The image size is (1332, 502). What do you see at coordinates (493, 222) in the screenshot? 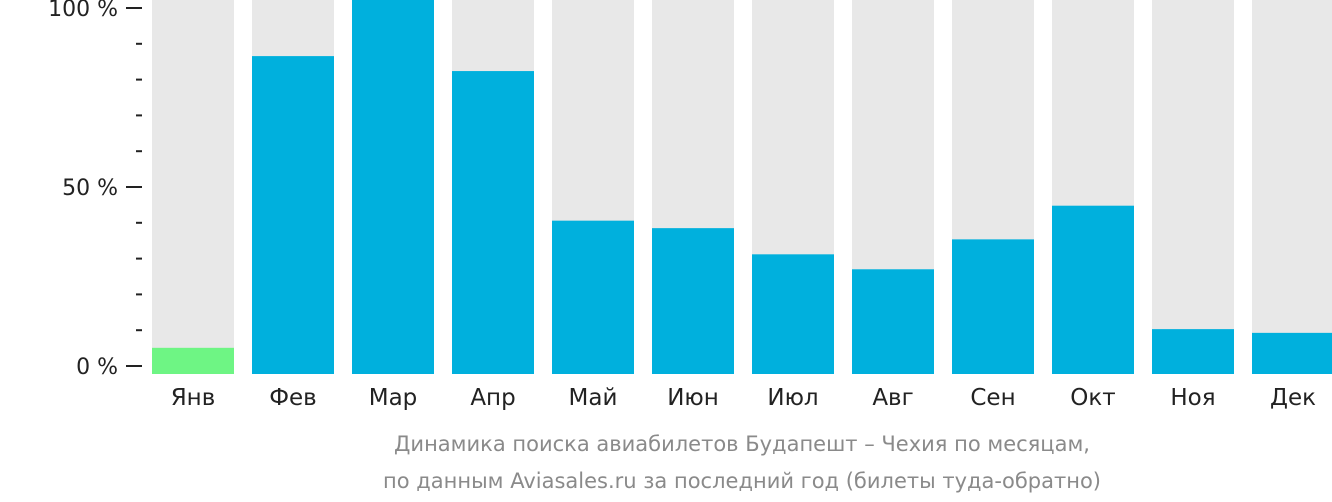
I see `bar-Апр` at bounding box center [493, 222].